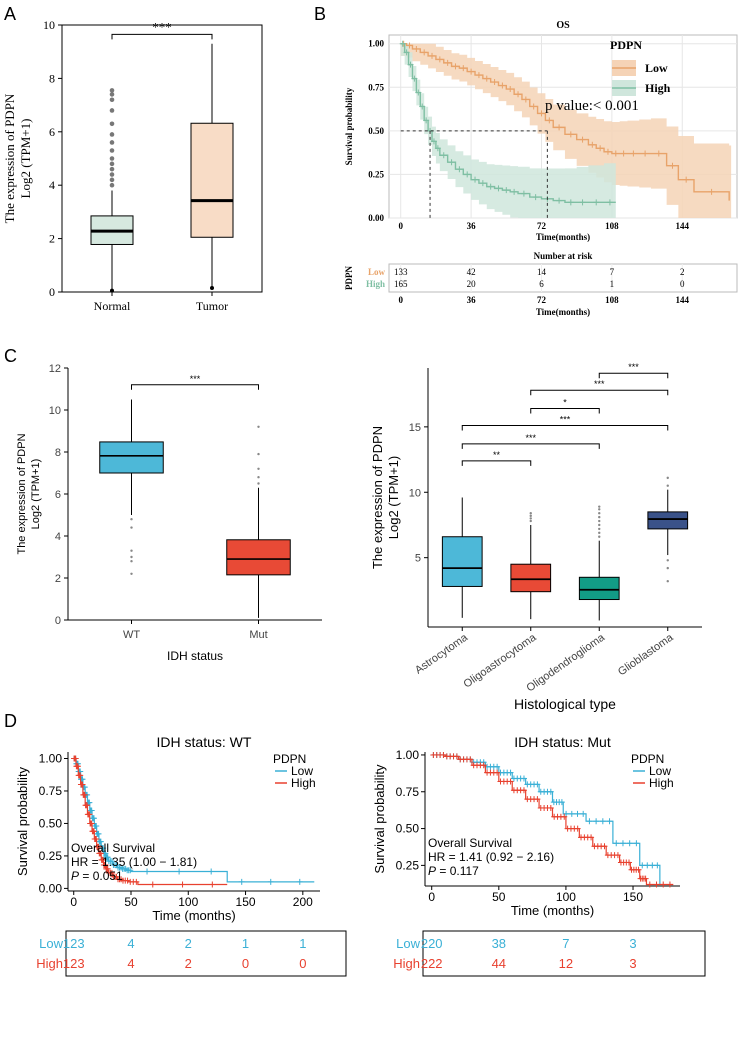 Image resolution: width=744 pixels, height=1038 pixels. I want to click on ci-band-low, so click(566, 130).